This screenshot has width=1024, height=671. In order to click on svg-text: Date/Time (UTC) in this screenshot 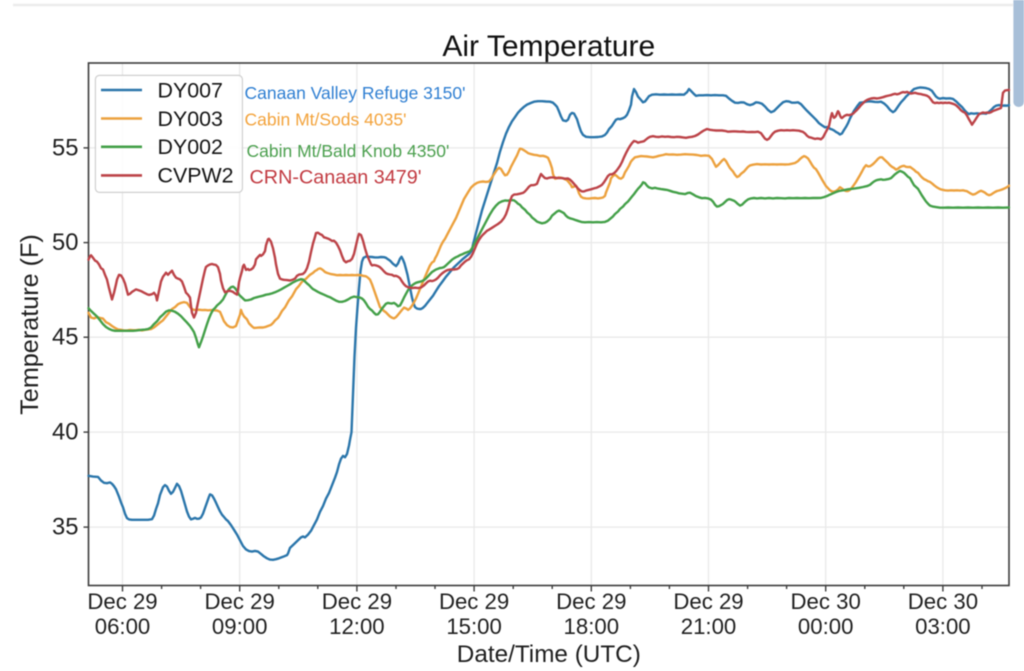, I will do `click(549, 654)`.